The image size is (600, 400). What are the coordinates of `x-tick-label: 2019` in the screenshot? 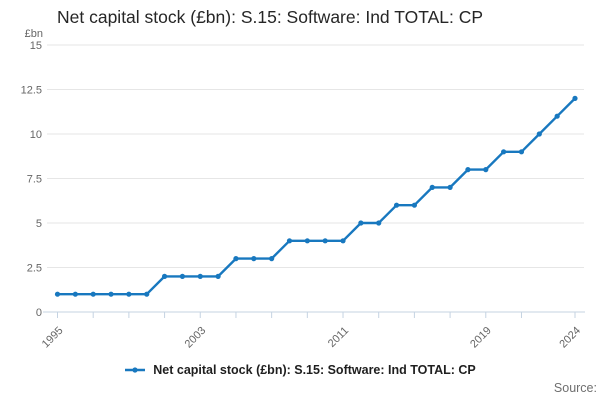 It's located at (481, 338).